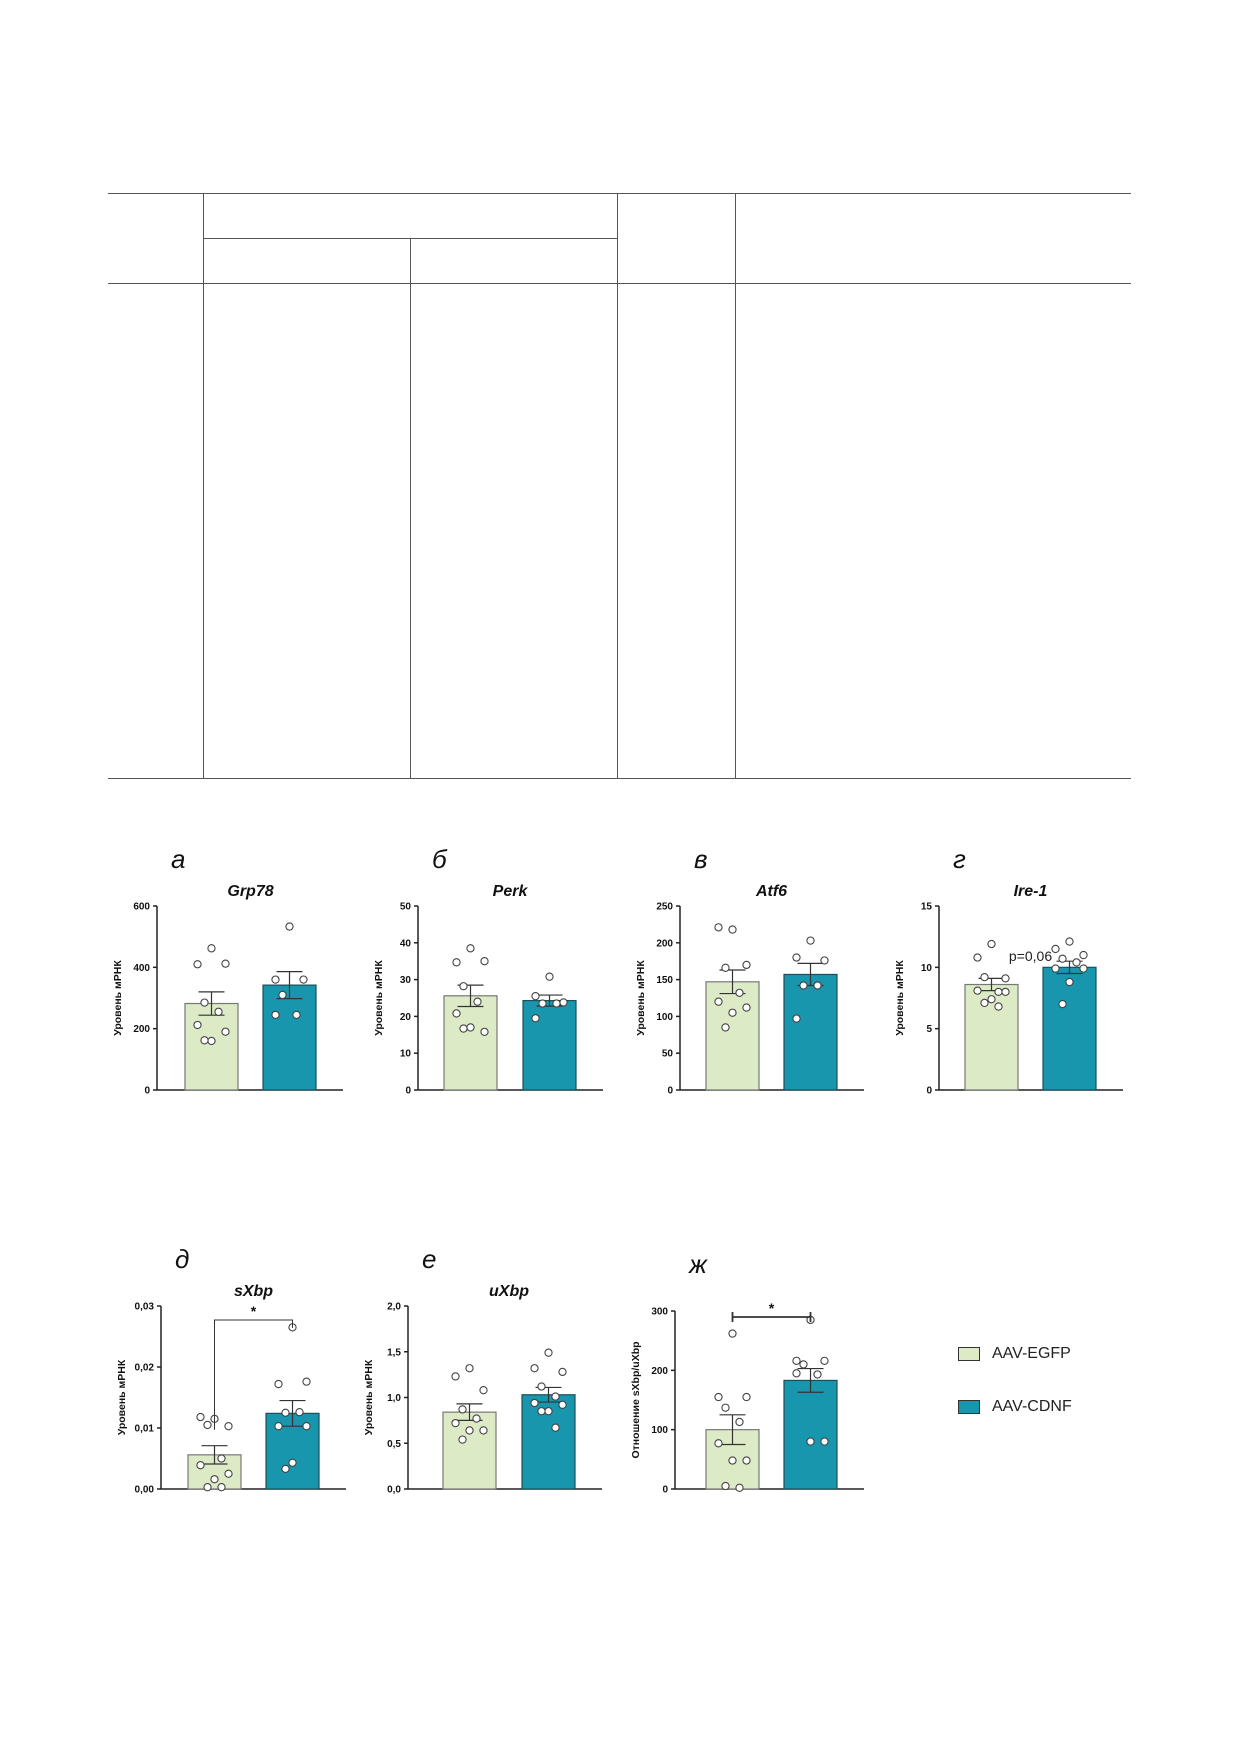 This screenshot has height=1754, width=1240. What do you see at coordinates (1031, 891) in the screenshot?
I see `chart-title: Ire-1` at bounding box center [1031, 891].